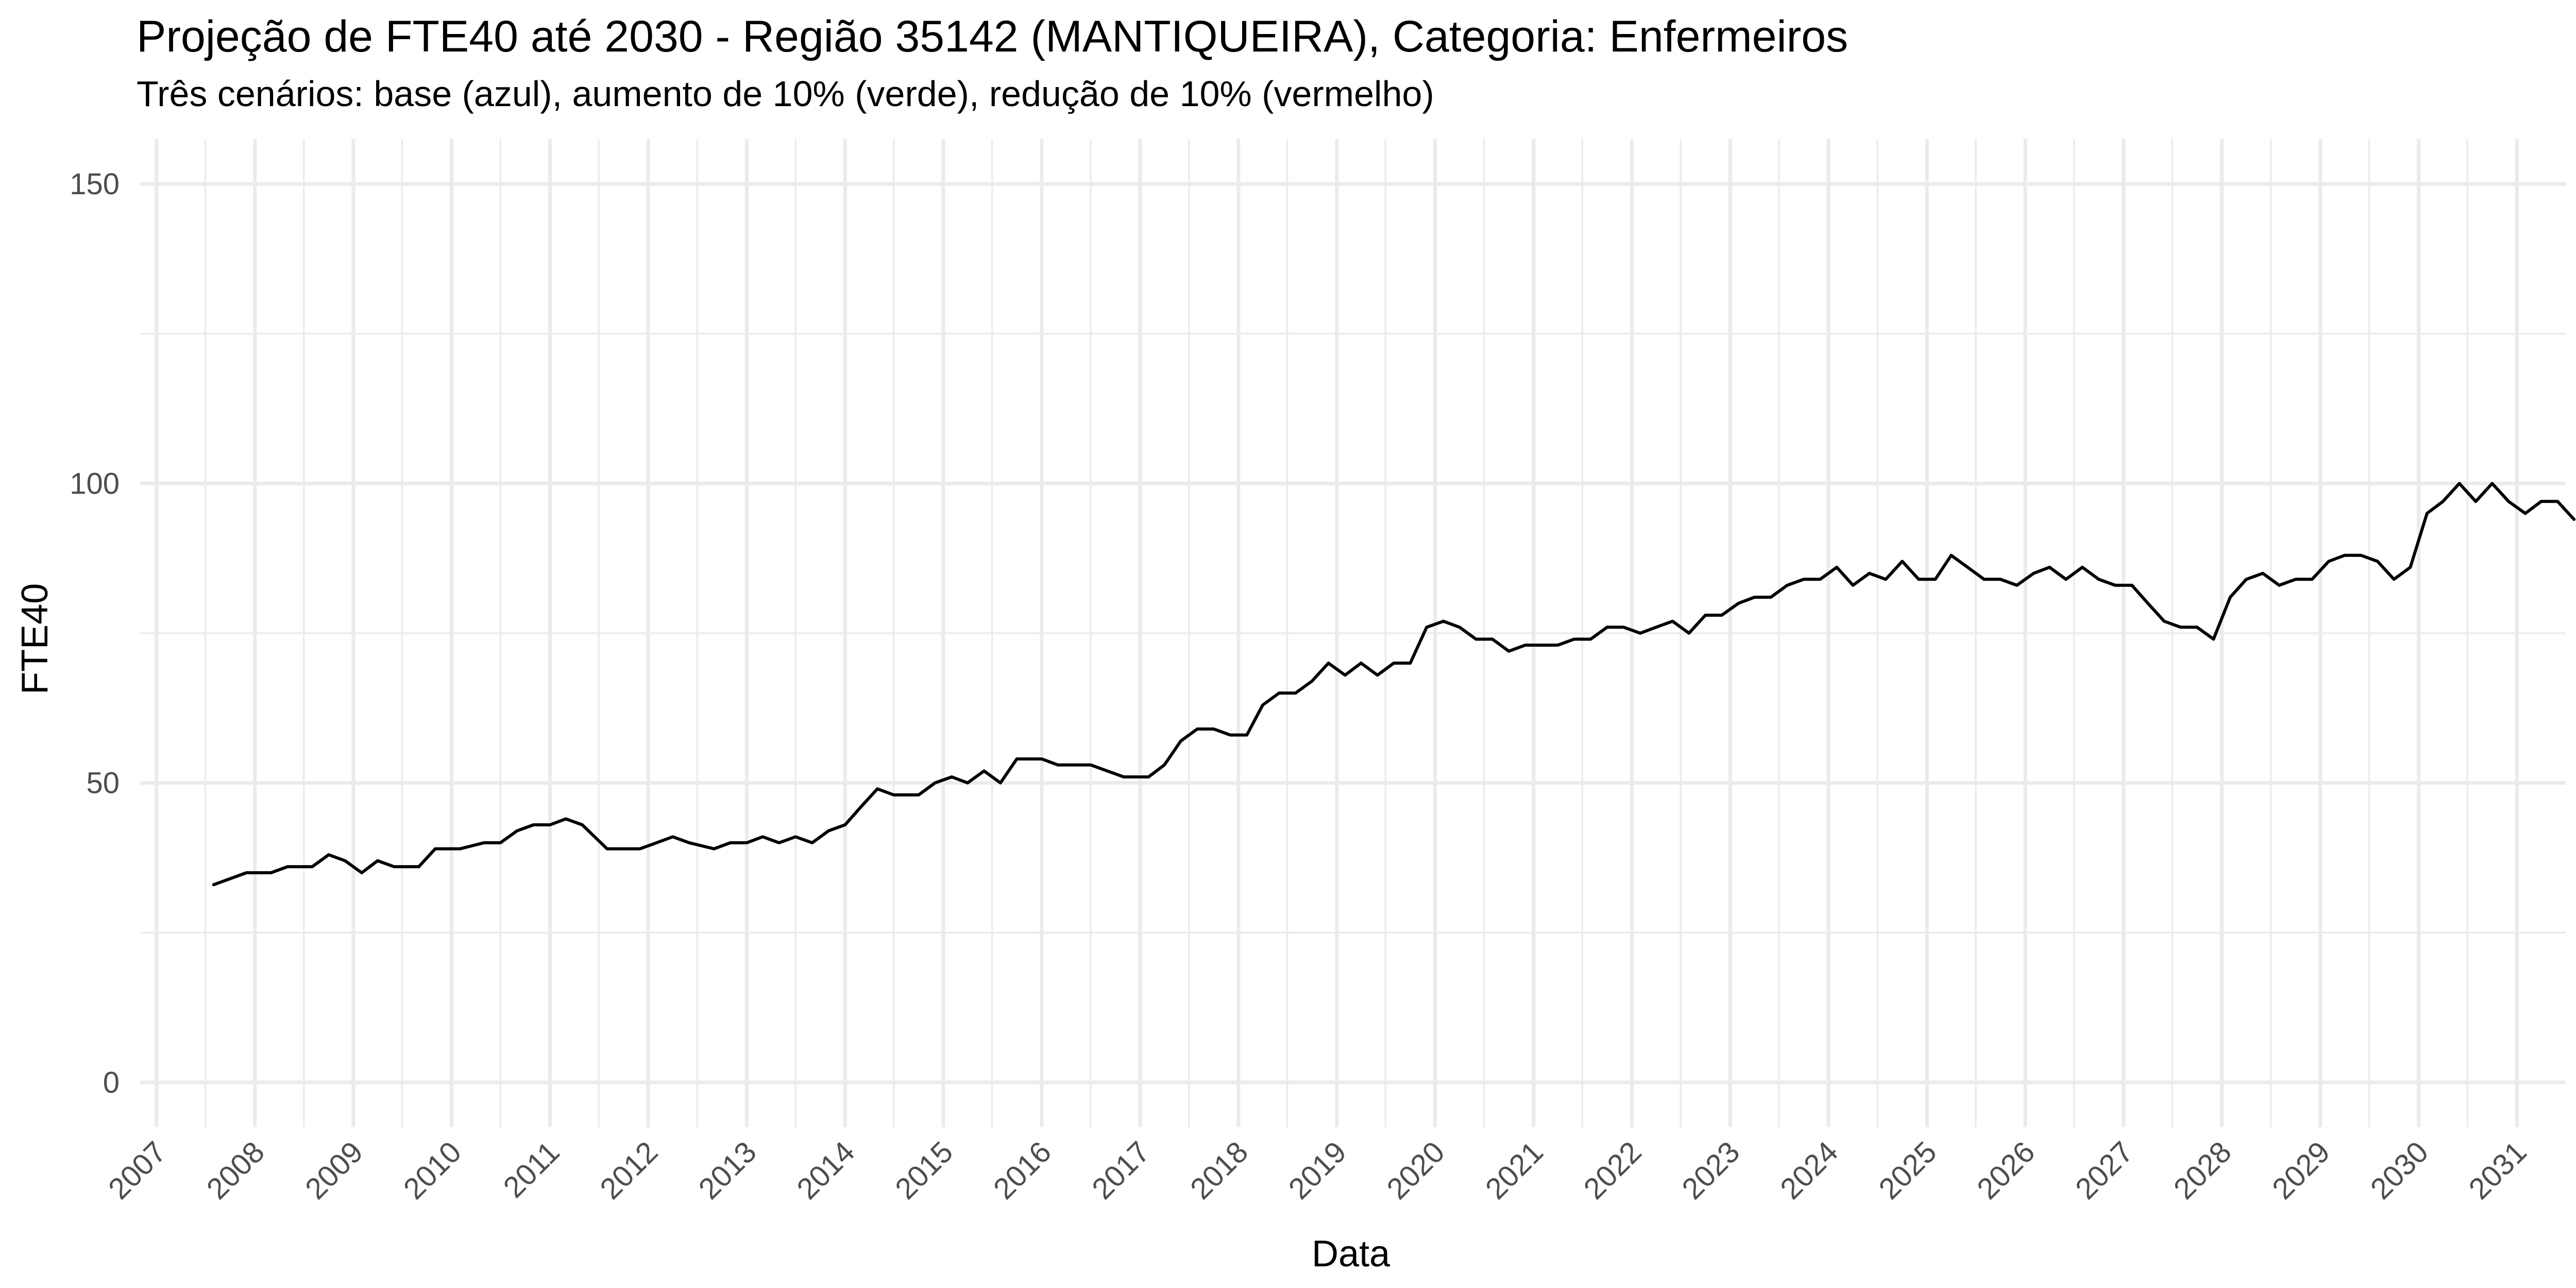 The image size is (2576, 1288). Describe the element at coordinates (2202, 1170) in the screenshot. I see `x-tick-label: 2028` at that location.